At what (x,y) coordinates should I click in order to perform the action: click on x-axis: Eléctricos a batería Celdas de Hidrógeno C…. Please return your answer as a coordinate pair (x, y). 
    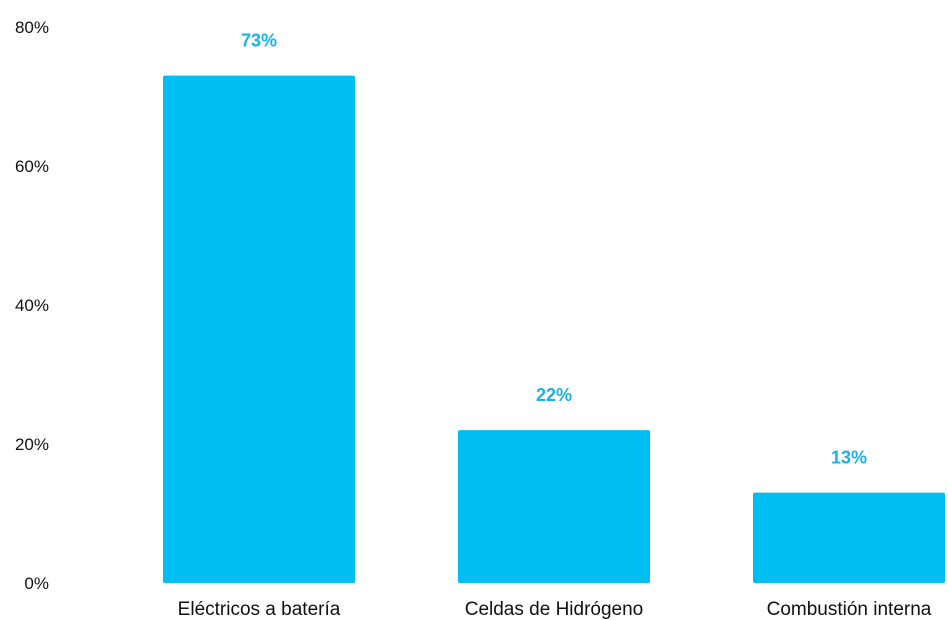
    Looking at the image, I should click on (555, 609).